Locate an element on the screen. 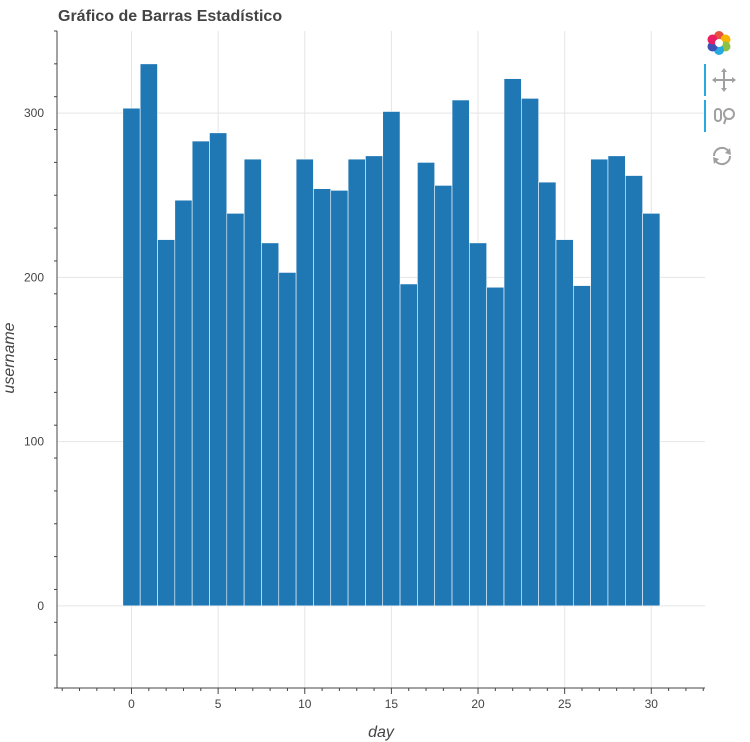 The height and width of the screenshot is (742, 750). bokeh-logo-icon is located at coordinates (722, 44).